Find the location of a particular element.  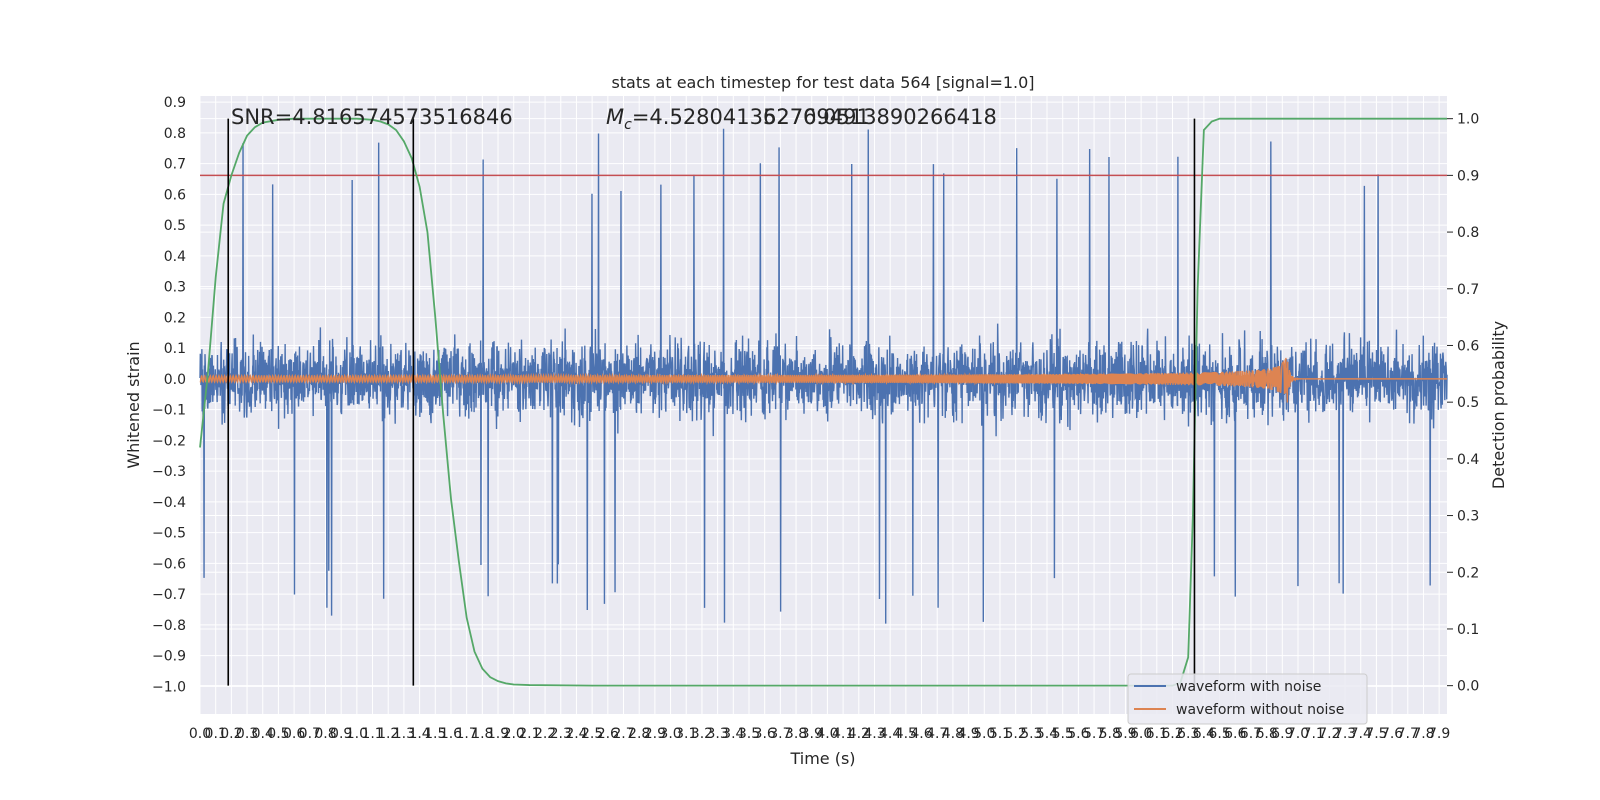

legend-label-clean: waveform without noise is located at coordinates (1260, 710).